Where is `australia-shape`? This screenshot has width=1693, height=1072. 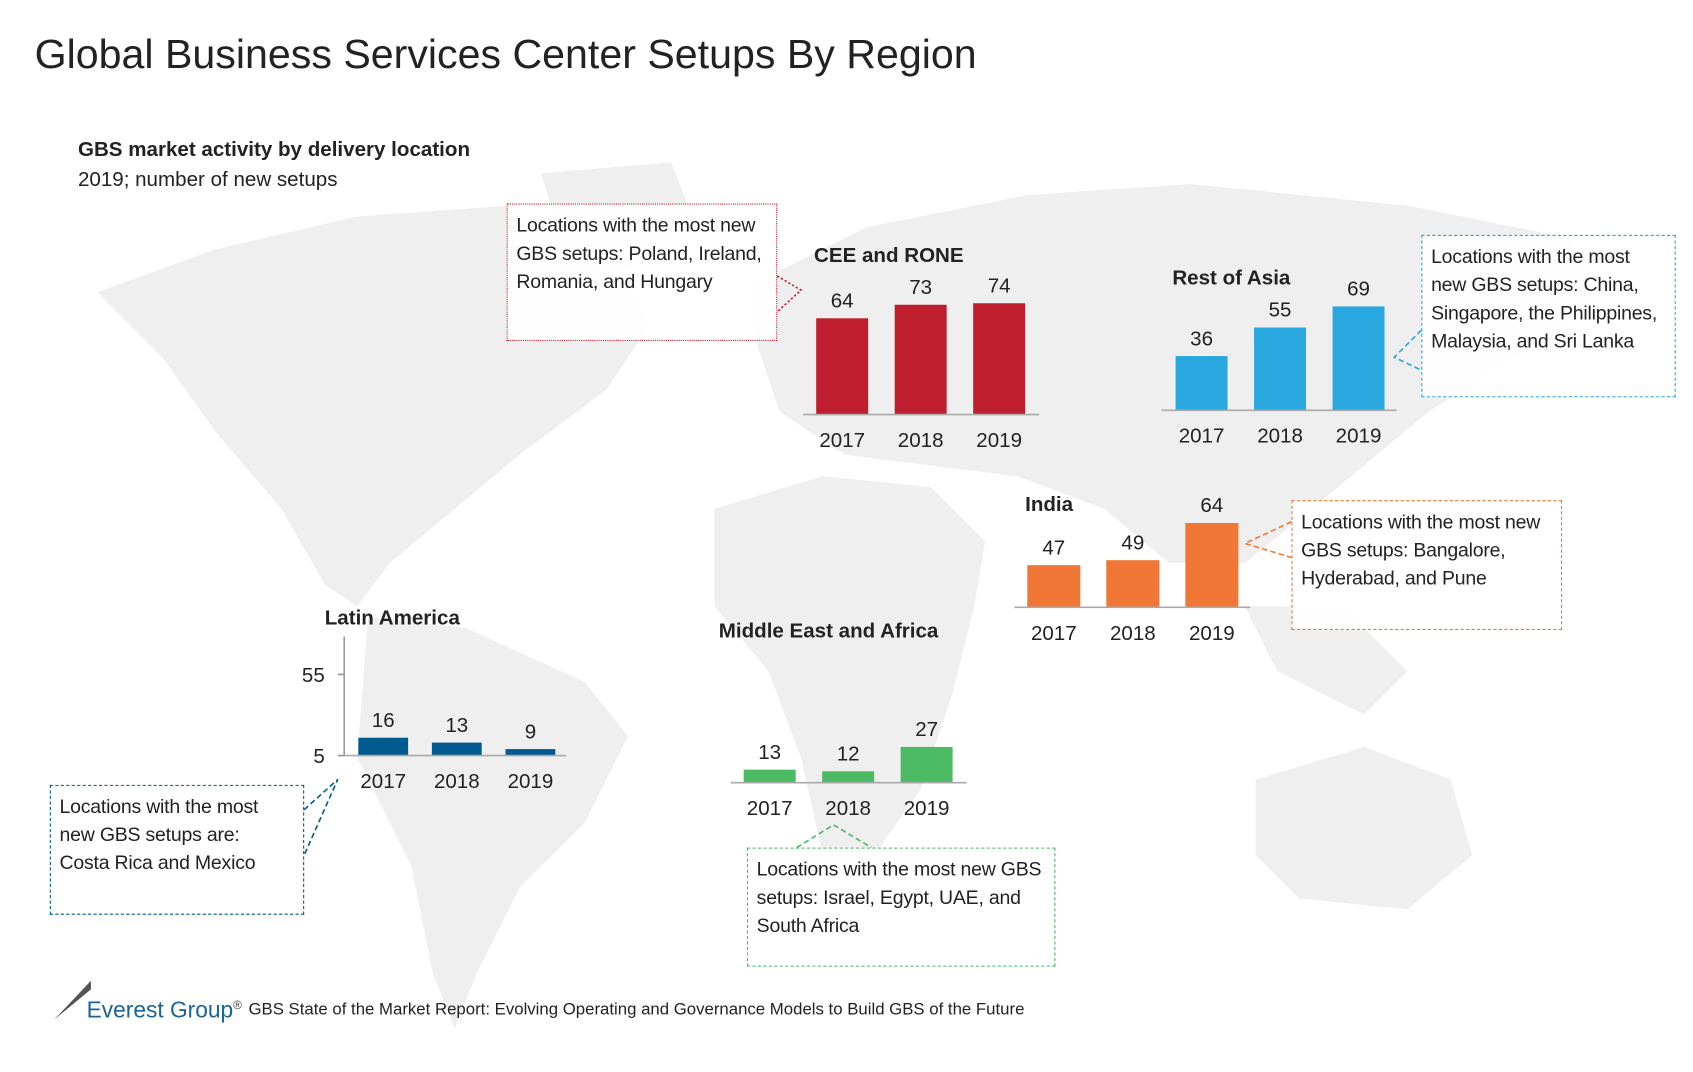
australia-shape is located at coordinates (1364, 828).